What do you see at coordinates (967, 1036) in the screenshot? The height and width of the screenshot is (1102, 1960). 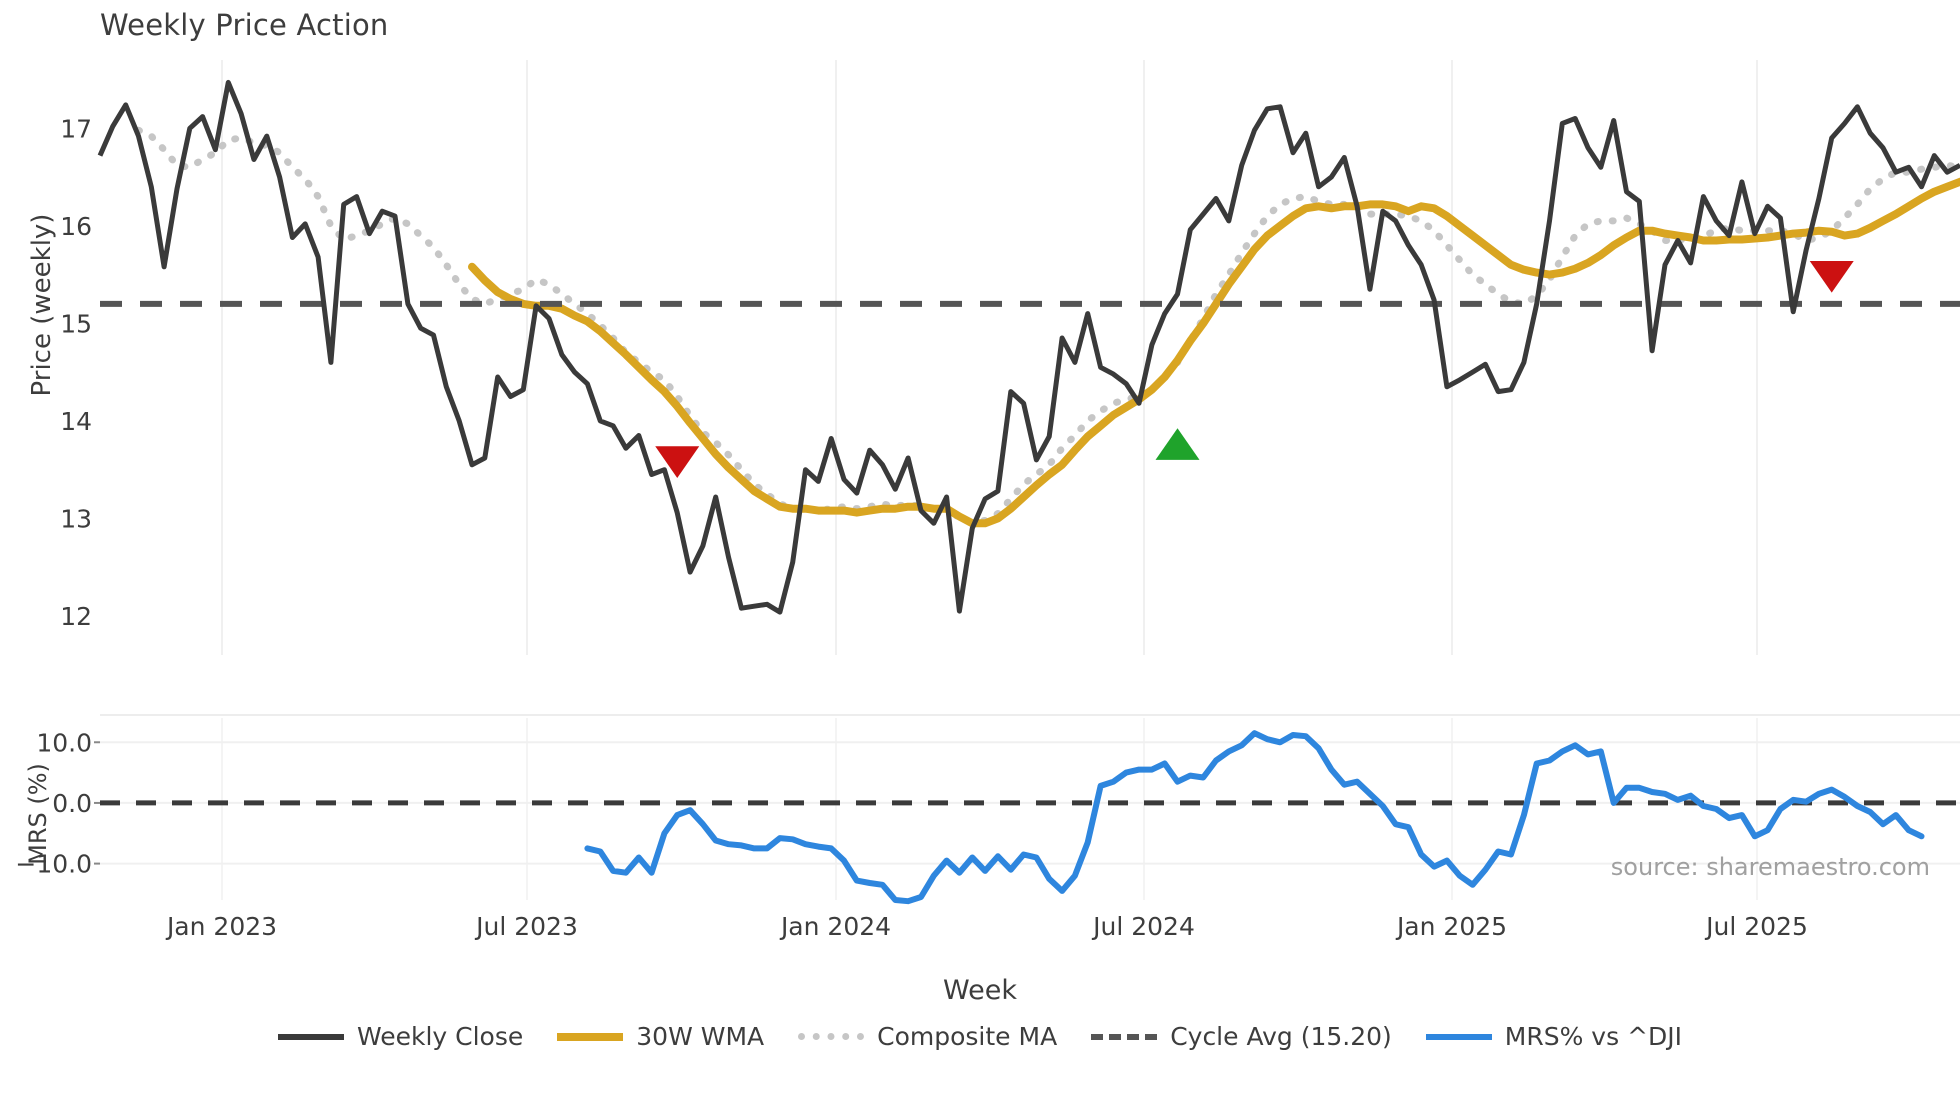 I see `legend-composite-ma-label: Composite MA` at bounding box center [967, 1036].